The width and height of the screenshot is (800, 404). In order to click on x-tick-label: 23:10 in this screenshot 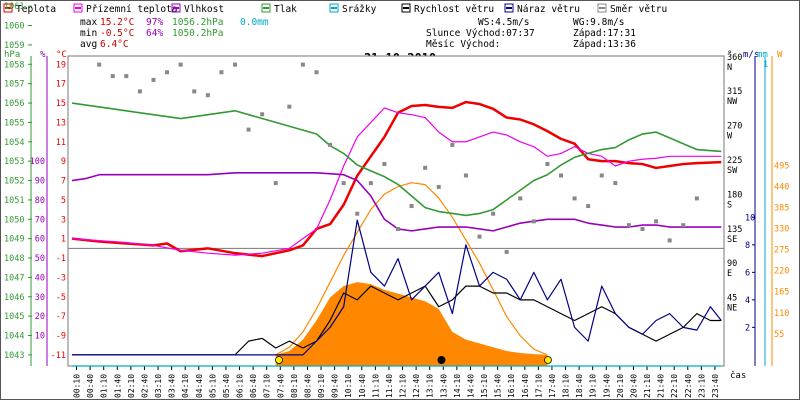, I will do `click(701, 386)`.